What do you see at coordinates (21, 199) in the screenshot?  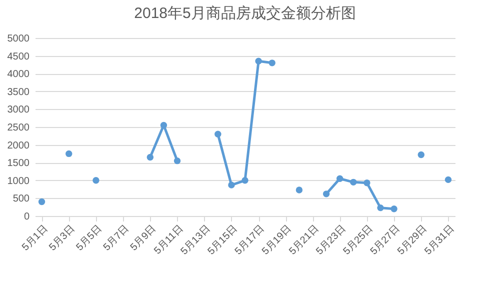 I see `y-tick-label: 500` at bounding box center [21, 199].